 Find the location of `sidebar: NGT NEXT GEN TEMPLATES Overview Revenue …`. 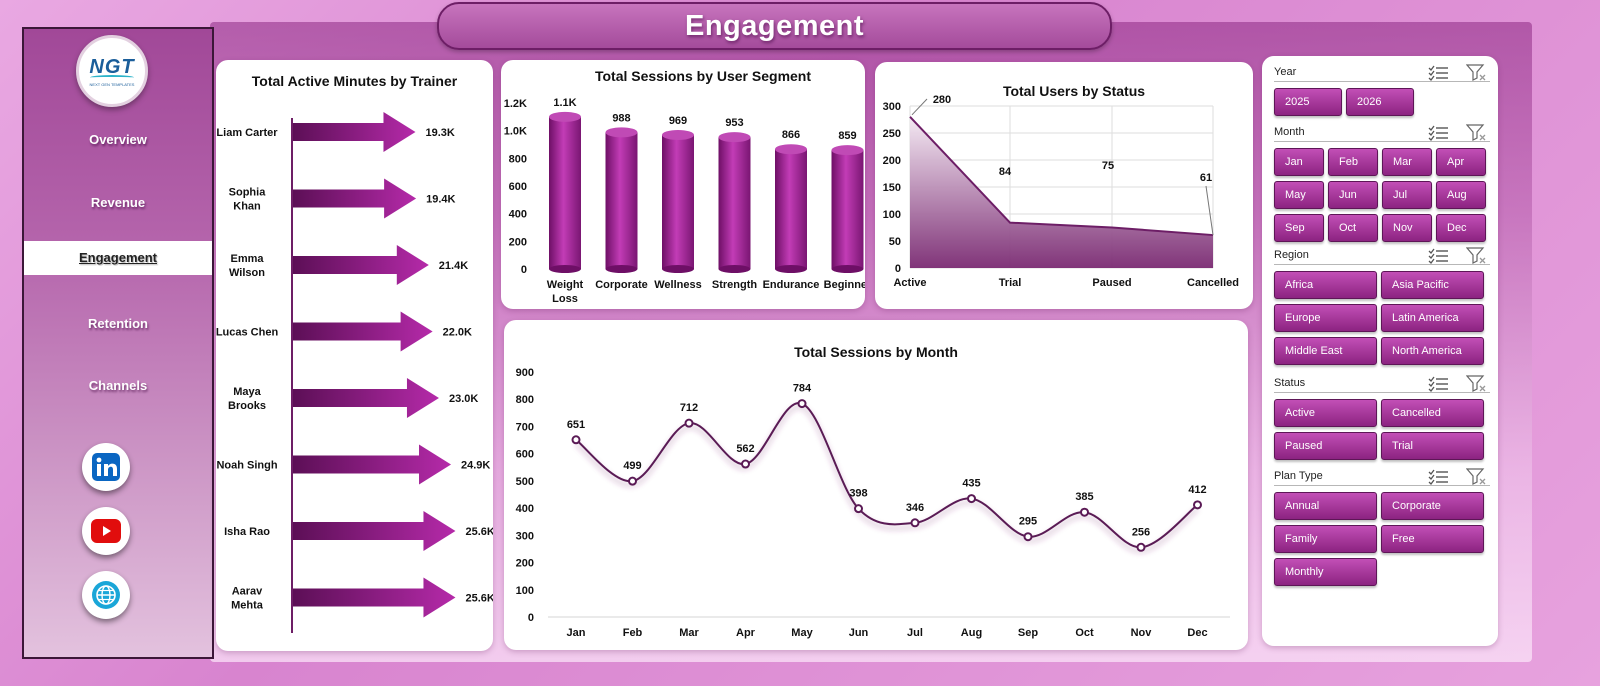

sidebar: NGT NEXT GEN TEMPLATES Overview Revenue … is located at coordinates (118, 343).